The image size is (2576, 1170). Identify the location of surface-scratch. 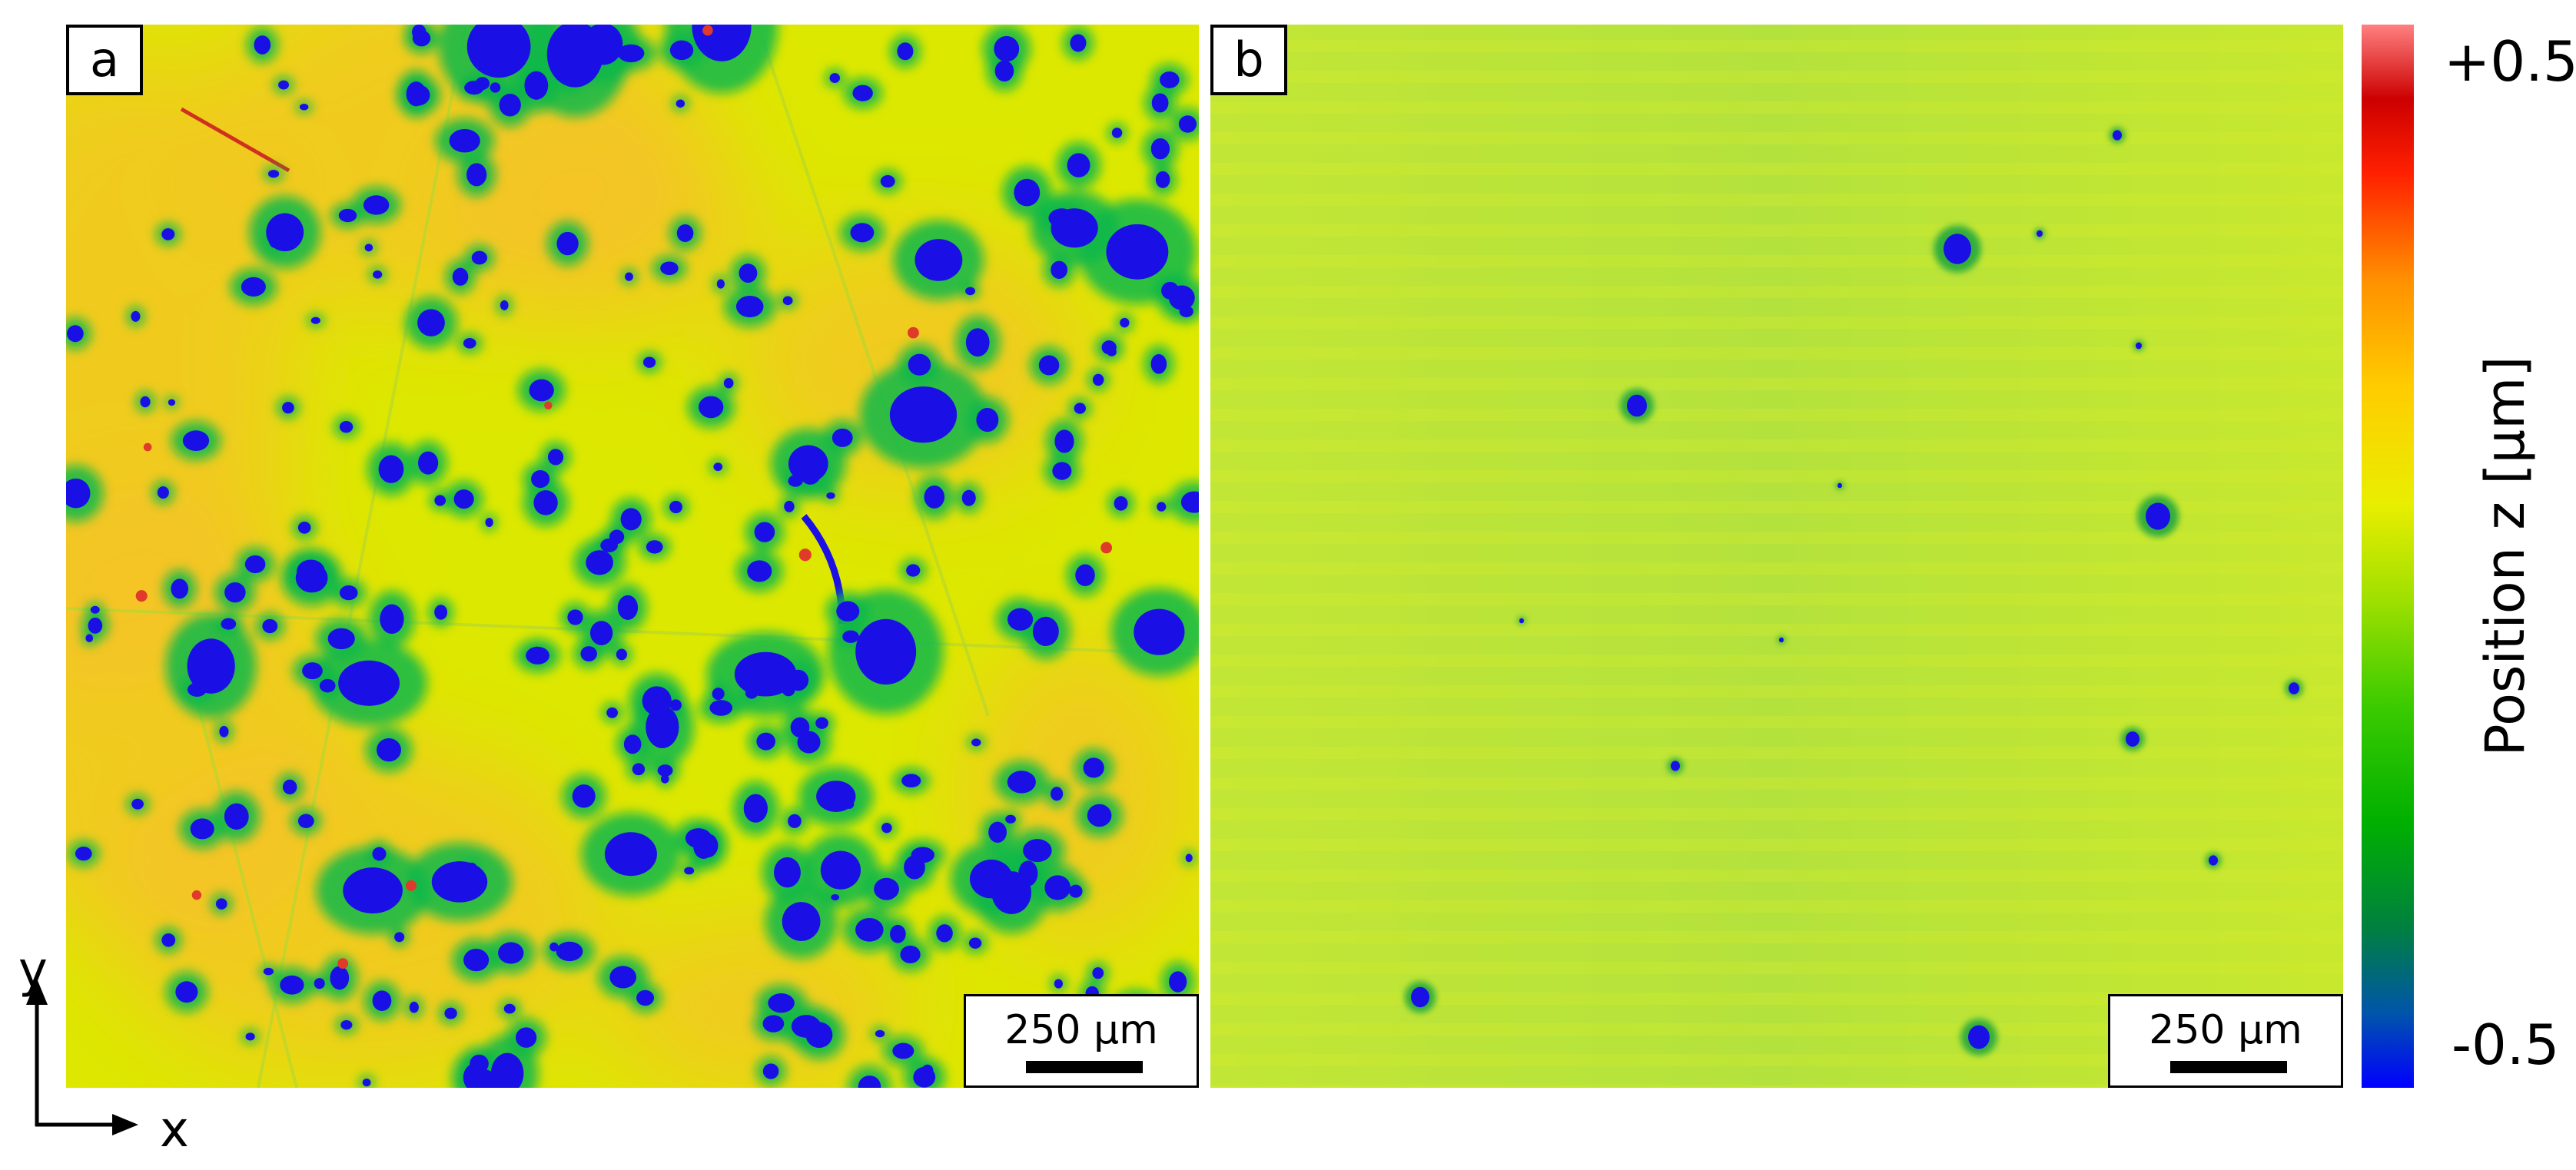
(873, 371).